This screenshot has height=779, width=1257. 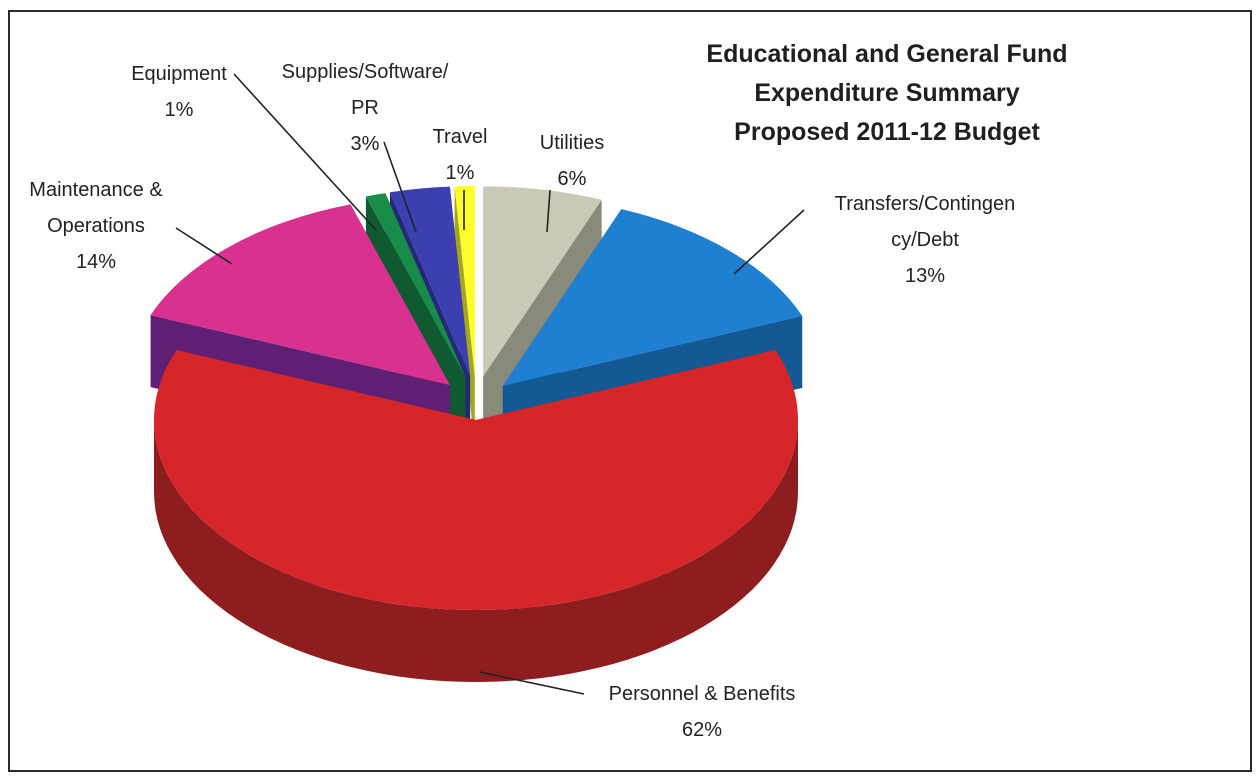 I want to click on slice-label-line: 6%, so click(x=572, y=179).